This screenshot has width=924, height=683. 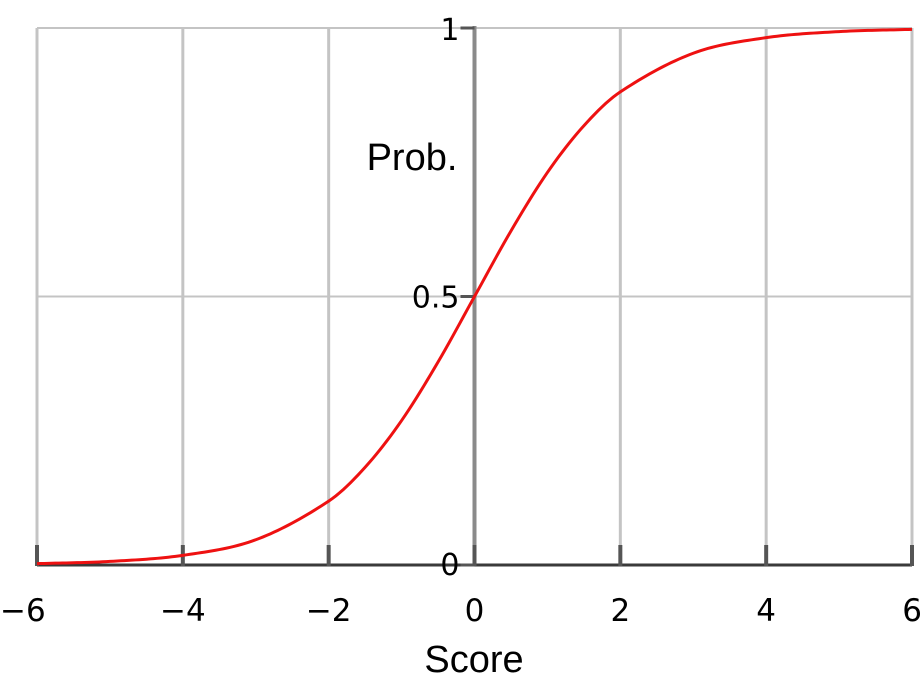 What do you see at coordinates (449, 30) in the screenshot?
I see `y-tick-label: 1` at bounding box center [449, 30].